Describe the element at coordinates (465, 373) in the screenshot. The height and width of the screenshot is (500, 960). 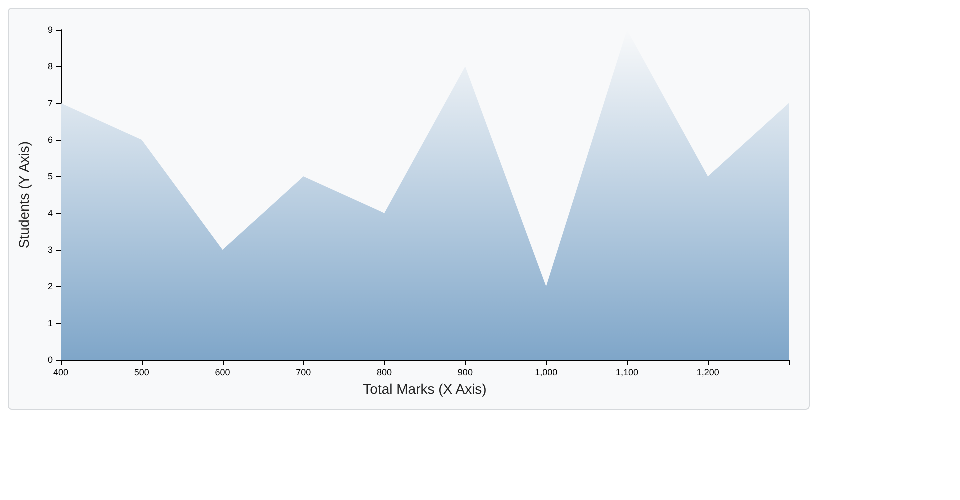
I see `x-tick-label: 900` at that location.